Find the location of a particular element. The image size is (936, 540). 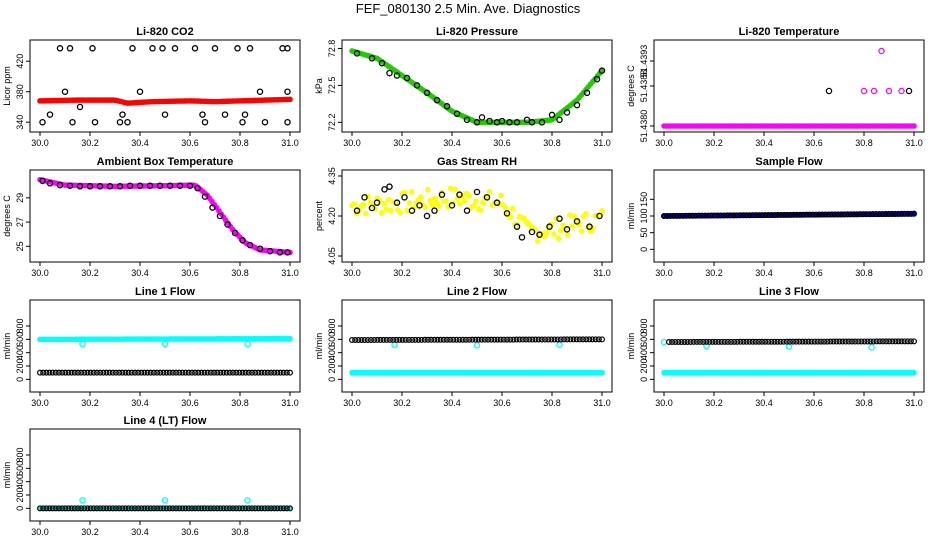

y-axis-label: kPa is located at coordinates (319, 86).